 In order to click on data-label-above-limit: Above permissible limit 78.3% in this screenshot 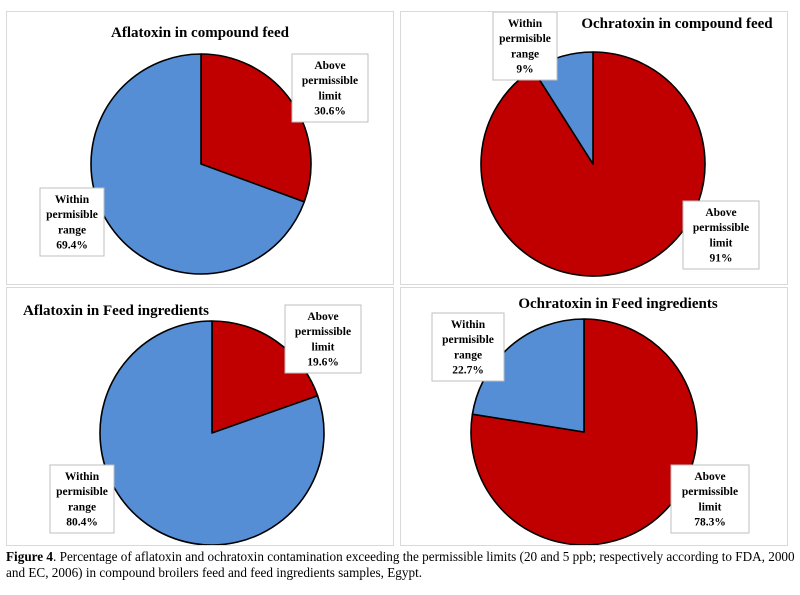, I will do `click(710, 499)`.